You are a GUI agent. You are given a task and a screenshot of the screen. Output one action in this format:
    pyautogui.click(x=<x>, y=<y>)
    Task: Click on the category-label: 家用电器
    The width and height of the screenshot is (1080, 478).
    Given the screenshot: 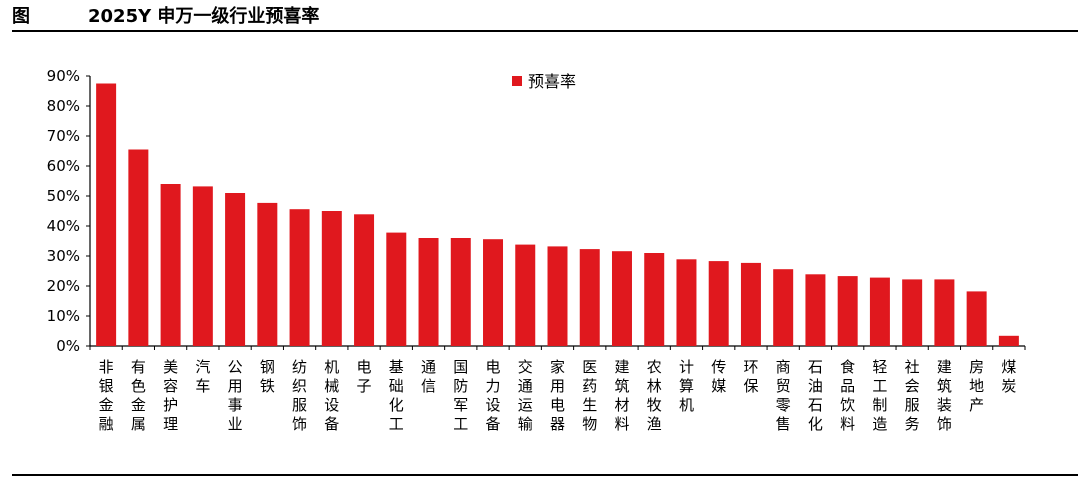 What is the action you would take?
    pyautogui.click(x=557, y=395)
    